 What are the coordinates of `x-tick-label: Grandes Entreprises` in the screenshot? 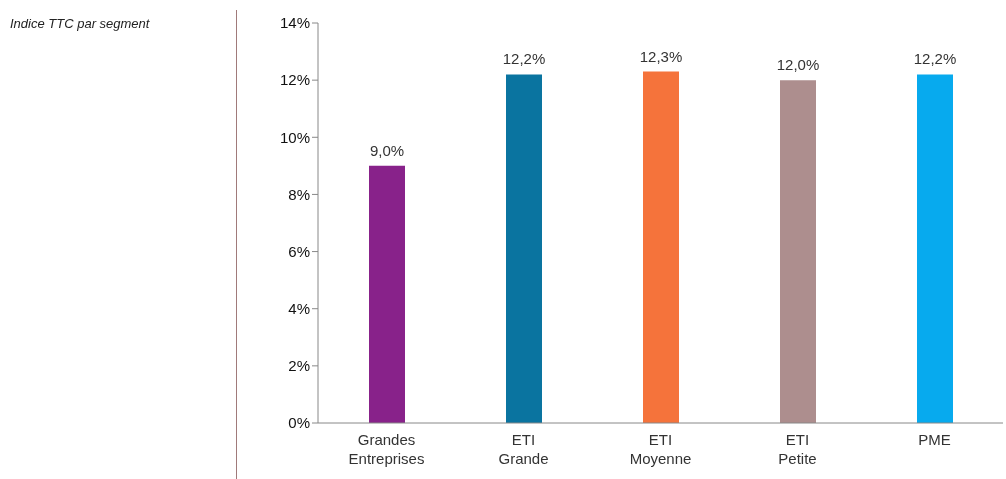 It's located at (386, 449).